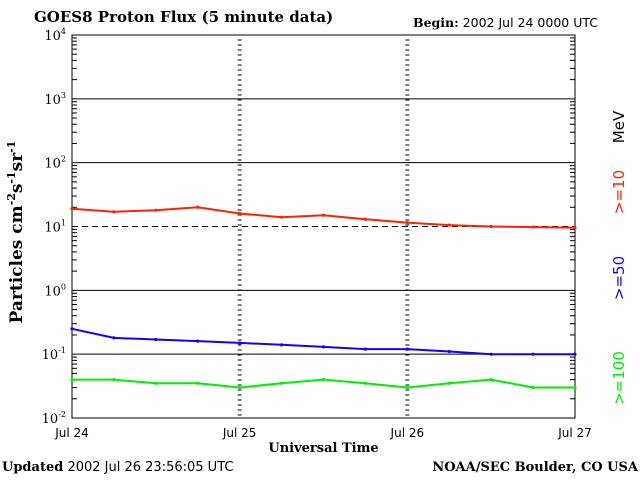 This screenshot has width=640, height=480. Describe the element at coordinates (323, 448) in the screenshot. I see `x-axis-label: Universal Time` at that location.